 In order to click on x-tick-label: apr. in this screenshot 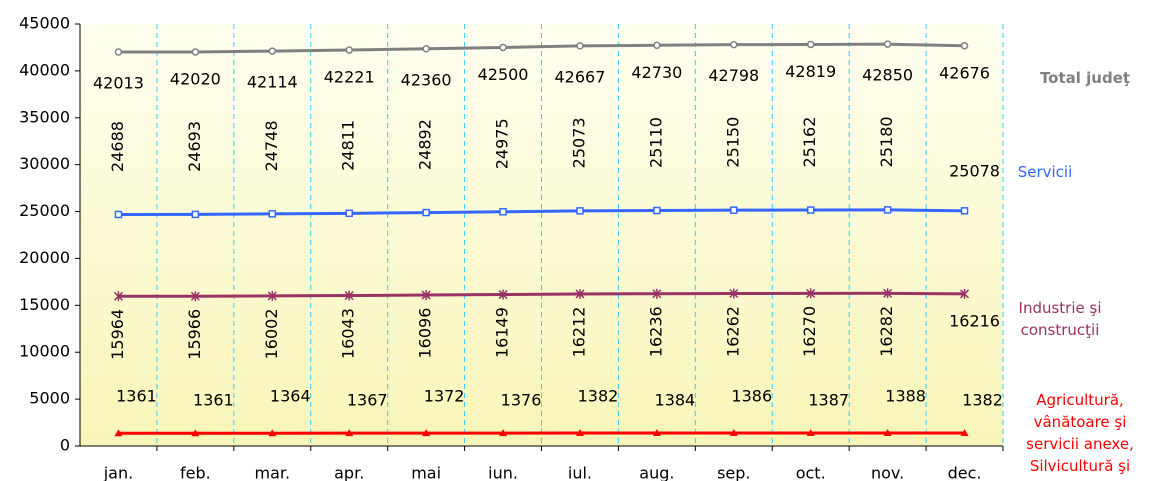, I will do `click(349, 472)`.